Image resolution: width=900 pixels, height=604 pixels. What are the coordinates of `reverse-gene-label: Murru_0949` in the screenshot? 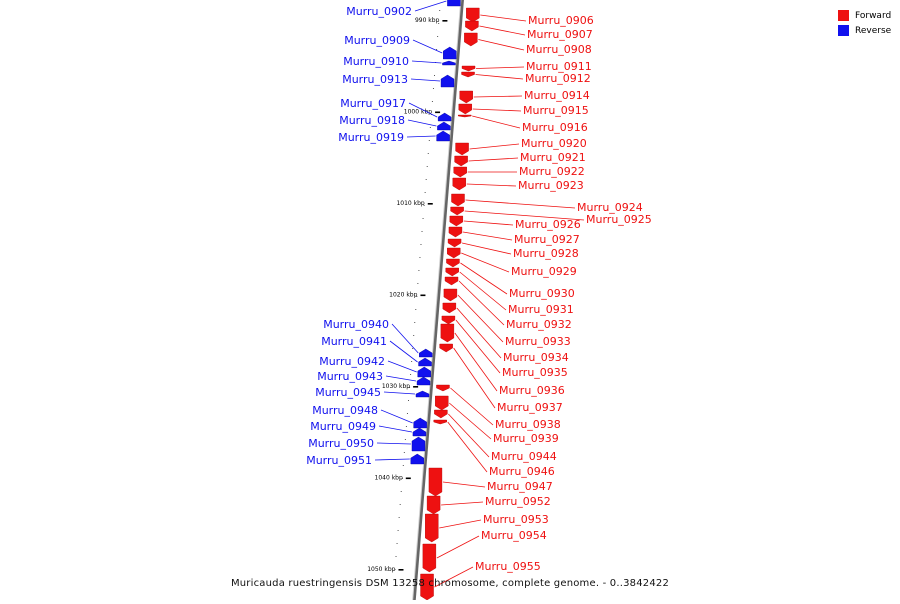 It's located at (343, 426).